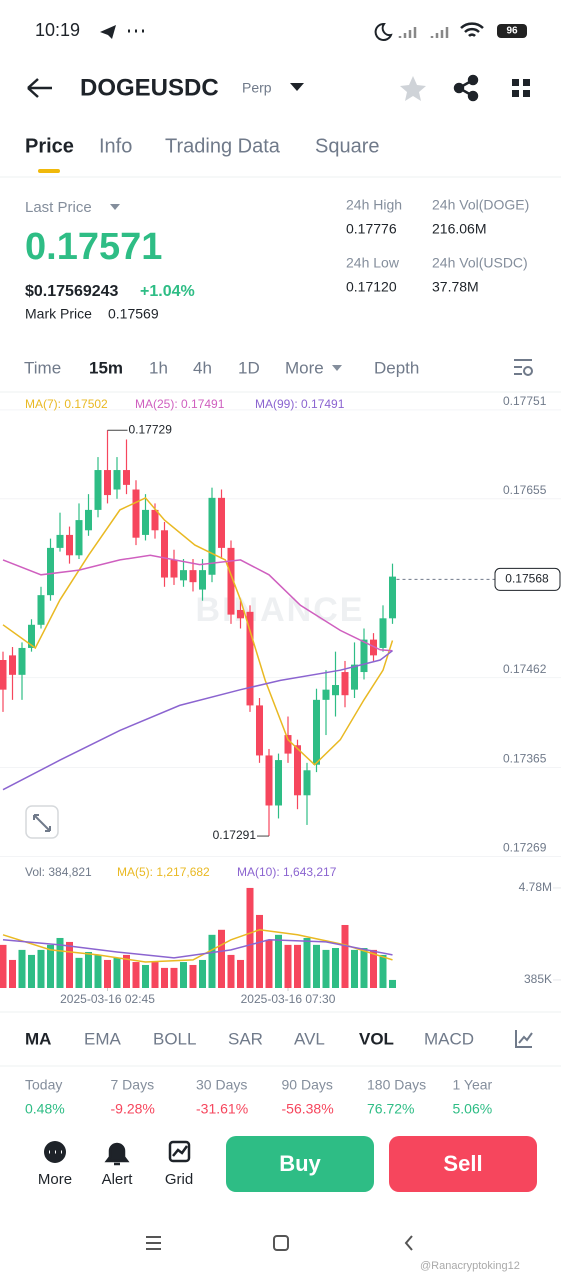  I want to click on sell-label: Sell, so click(462, 1163).